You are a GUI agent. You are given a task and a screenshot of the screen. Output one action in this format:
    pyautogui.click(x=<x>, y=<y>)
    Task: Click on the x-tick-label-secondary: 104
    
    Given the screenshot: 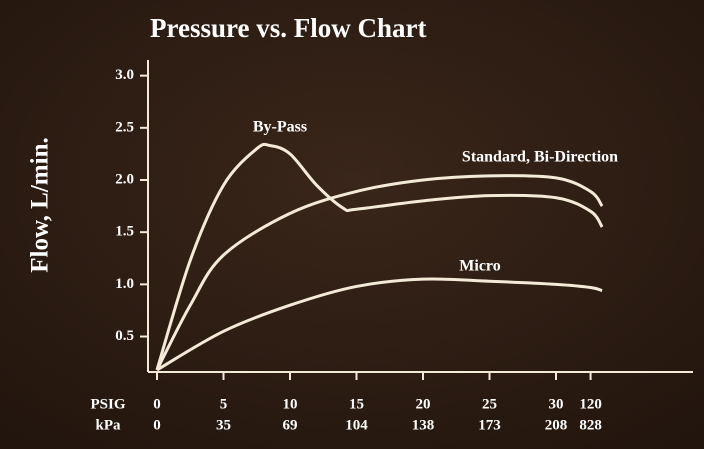 What is the action you would take?
    pyautogui.click(x=356, y=425)
    